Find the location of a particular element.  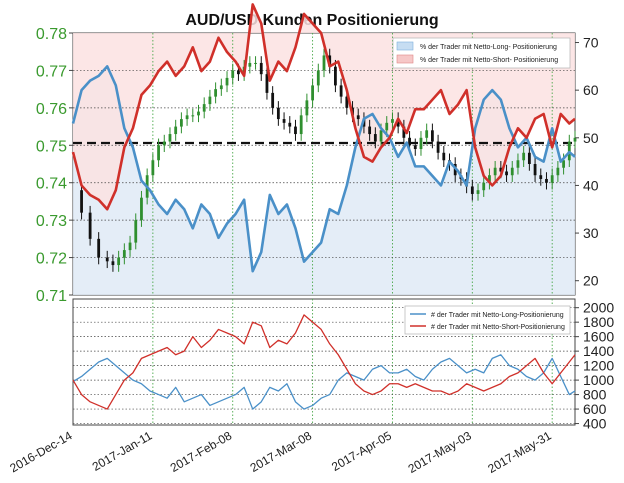

left-tick-label: 0.75 is located at coordinates (51, 146).